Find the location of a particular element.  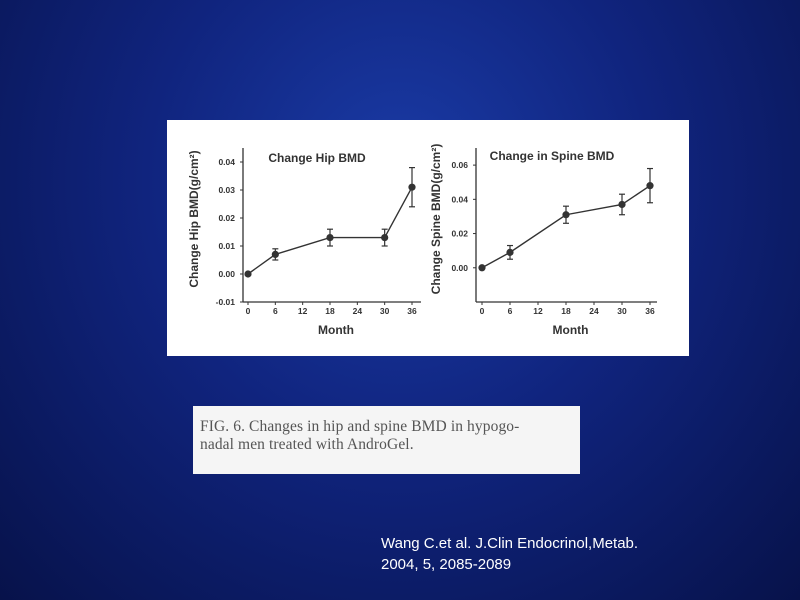

spine-x-tick-label: 12 is located at coordinates (538, 311).